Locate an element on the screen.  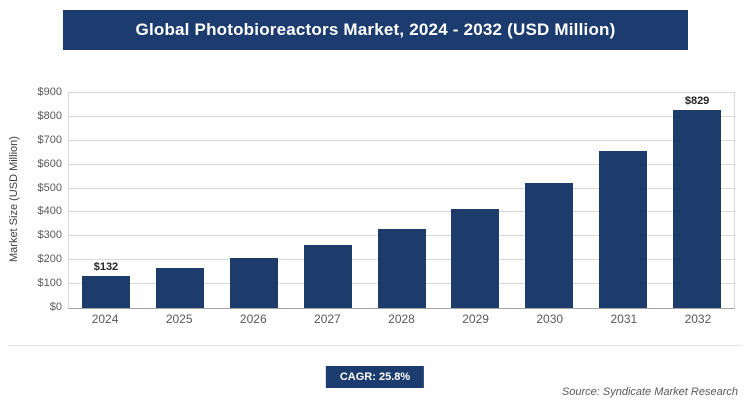
y-tick-label: $100 is located at coordinates (49, 283).